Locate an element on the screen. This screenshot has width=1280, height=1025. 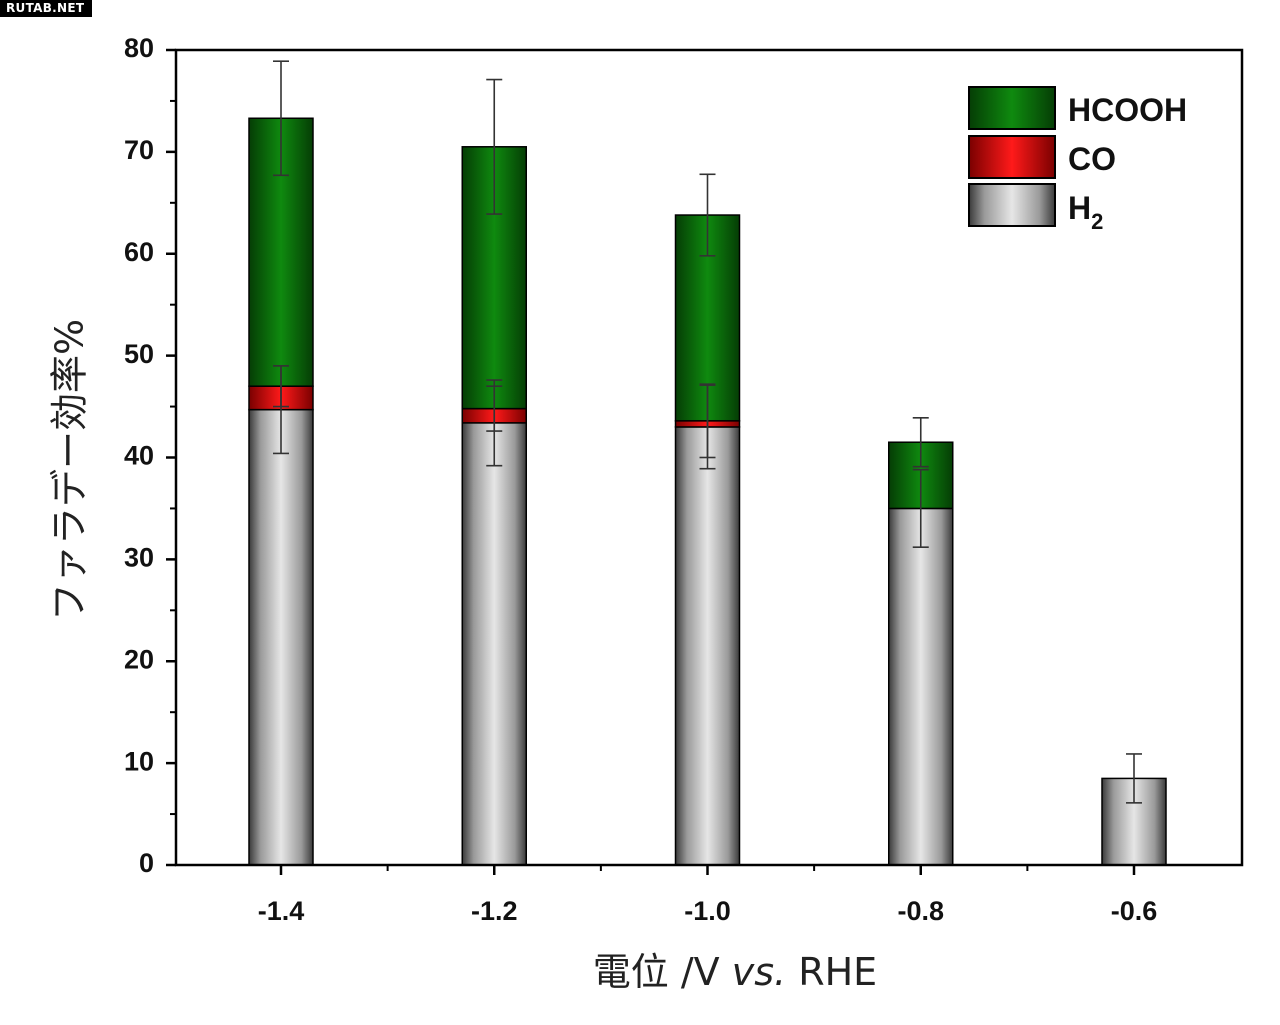
legend-label-co: CO is located at coordinates (1092, 159).